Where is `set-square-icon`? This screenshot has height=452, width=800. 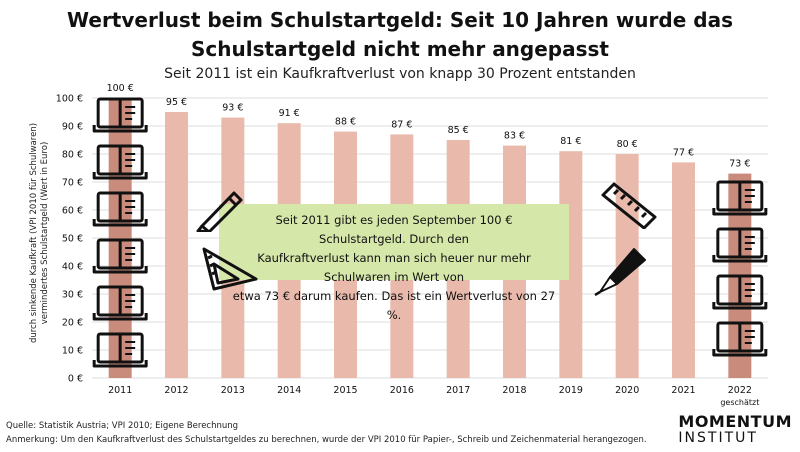 set-square-icon is located at coordinates (230, 269).